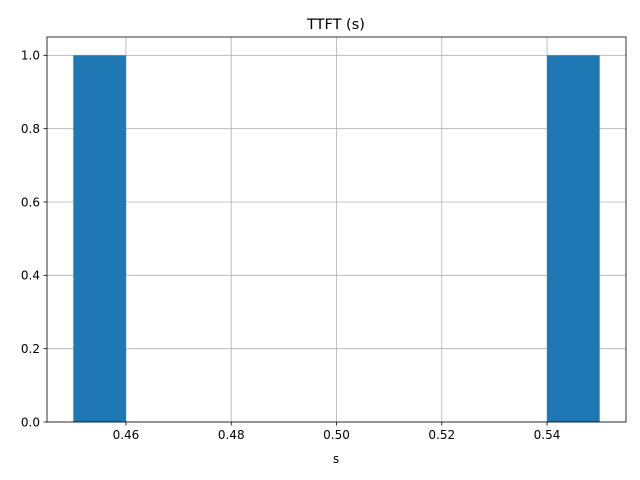 The width and height of the screenshot is (640, 480). Describe the element at coordinates (30, 56) in the screenshot. I see `y-tick-label: 1.0` at that location.